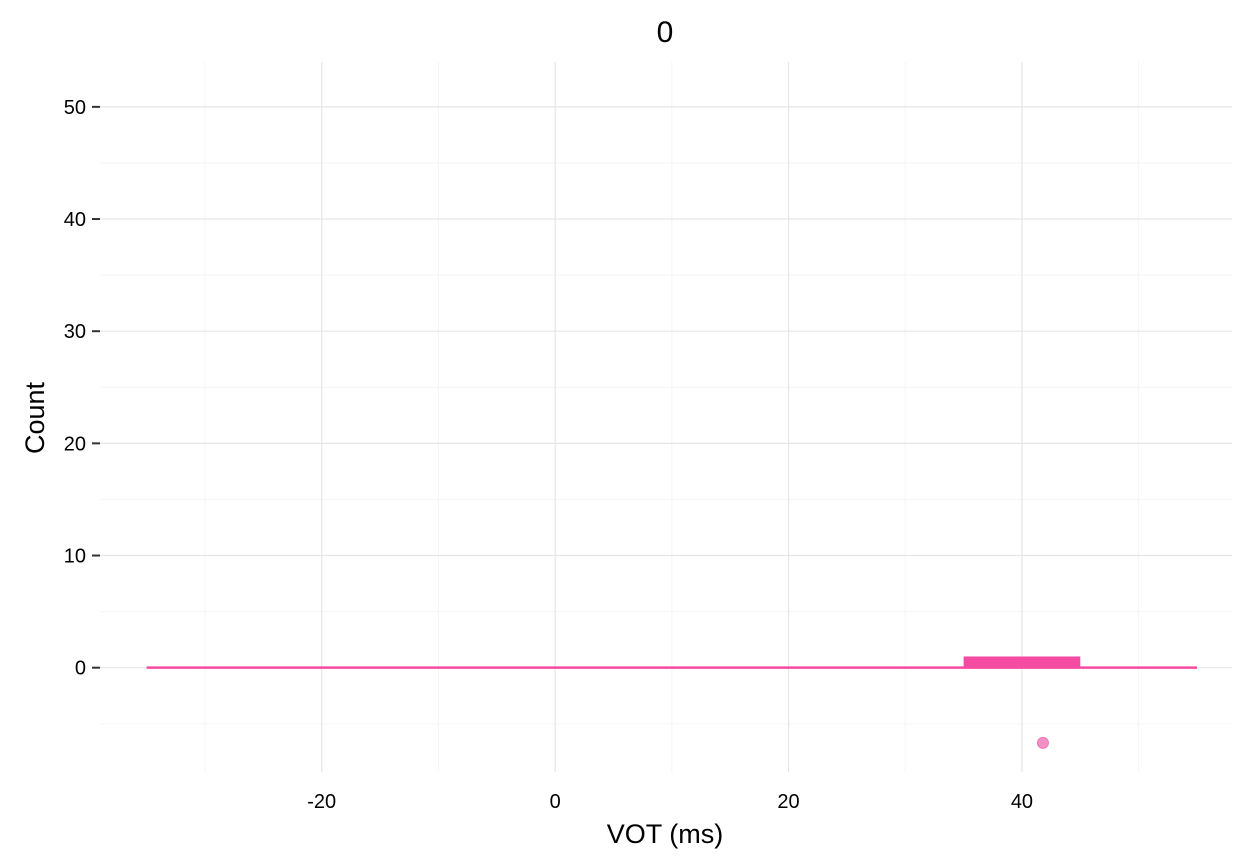  What do you see at coordinates (665, 834) in the screenshot?
I see `x-axis-title: VOT (ms)` at bounding box center [665, 834].